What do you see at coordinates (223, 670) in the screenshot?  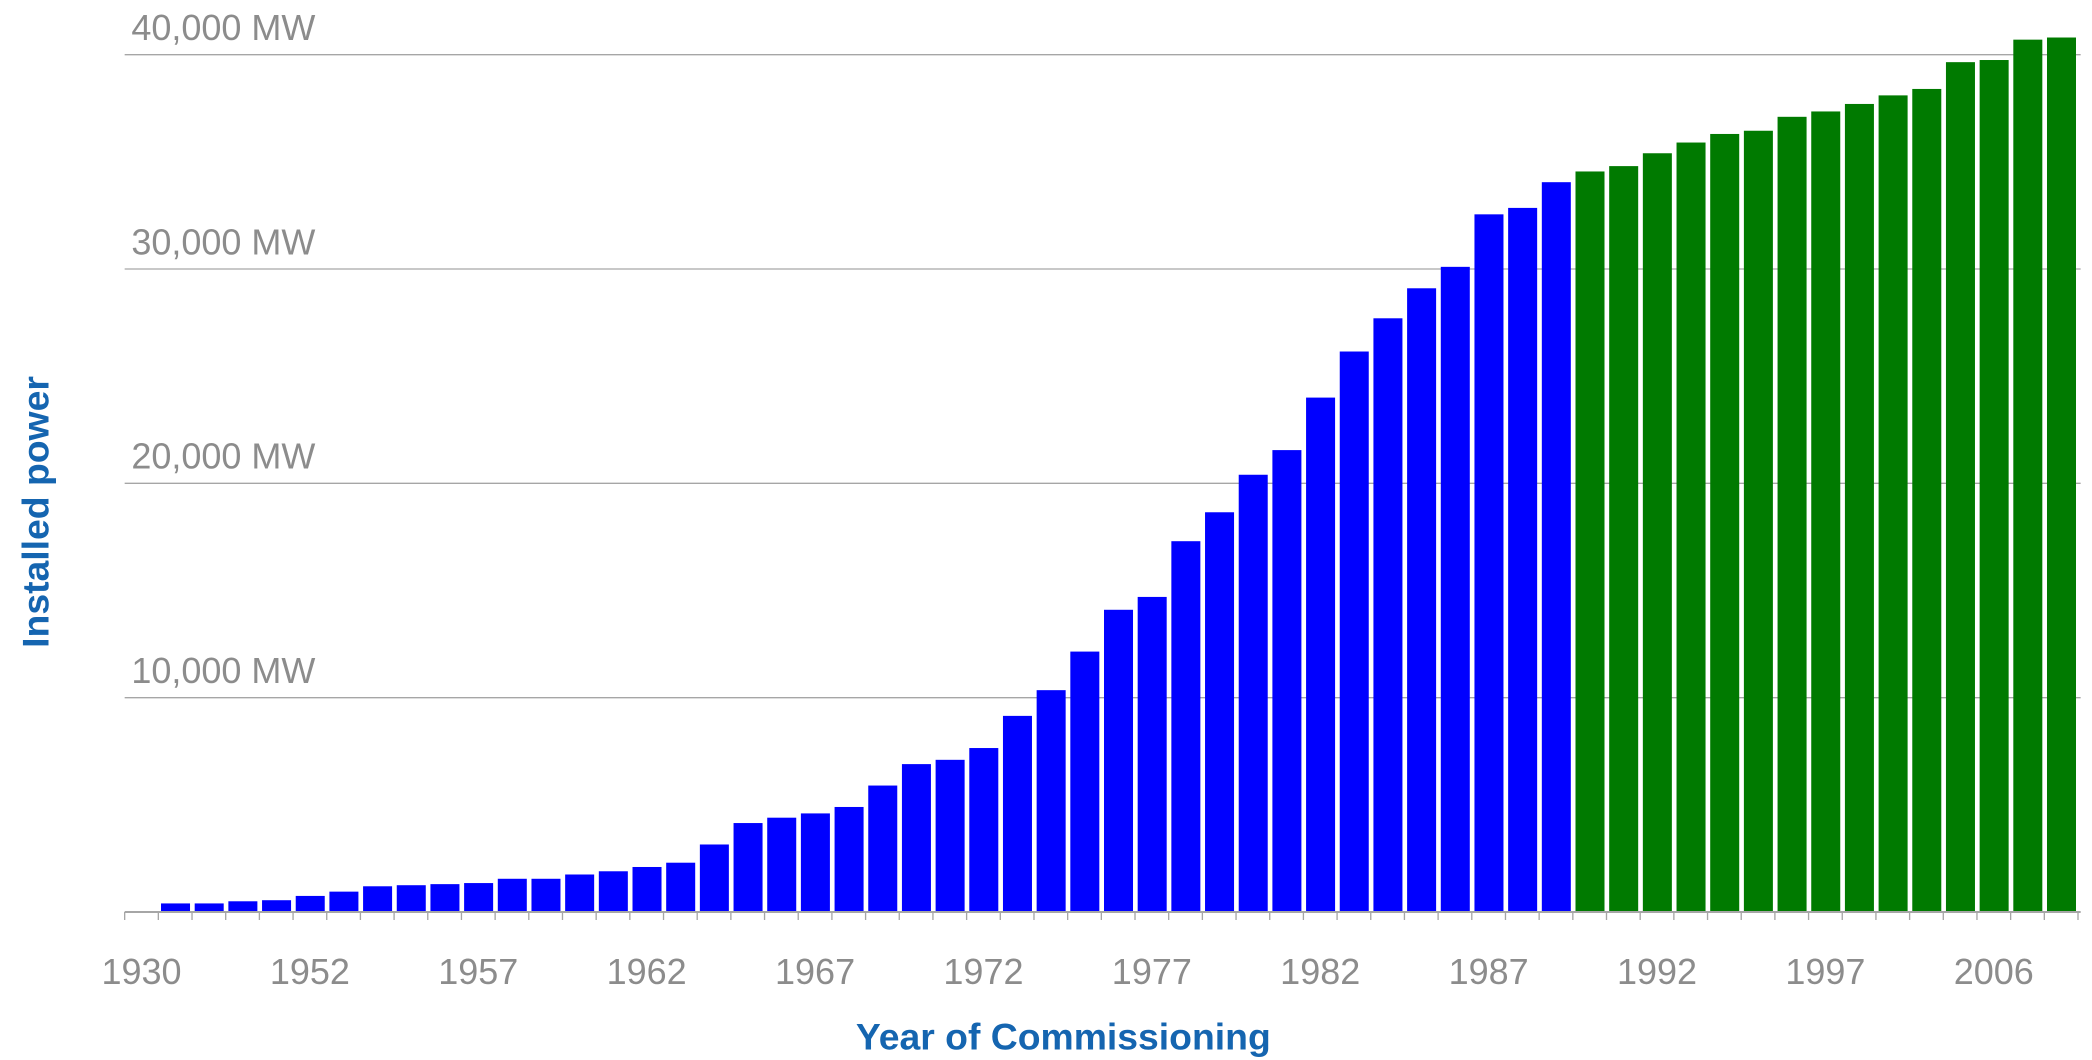 I see `y-tick-label: 10,000 MW` at bounding box center [223, 670].